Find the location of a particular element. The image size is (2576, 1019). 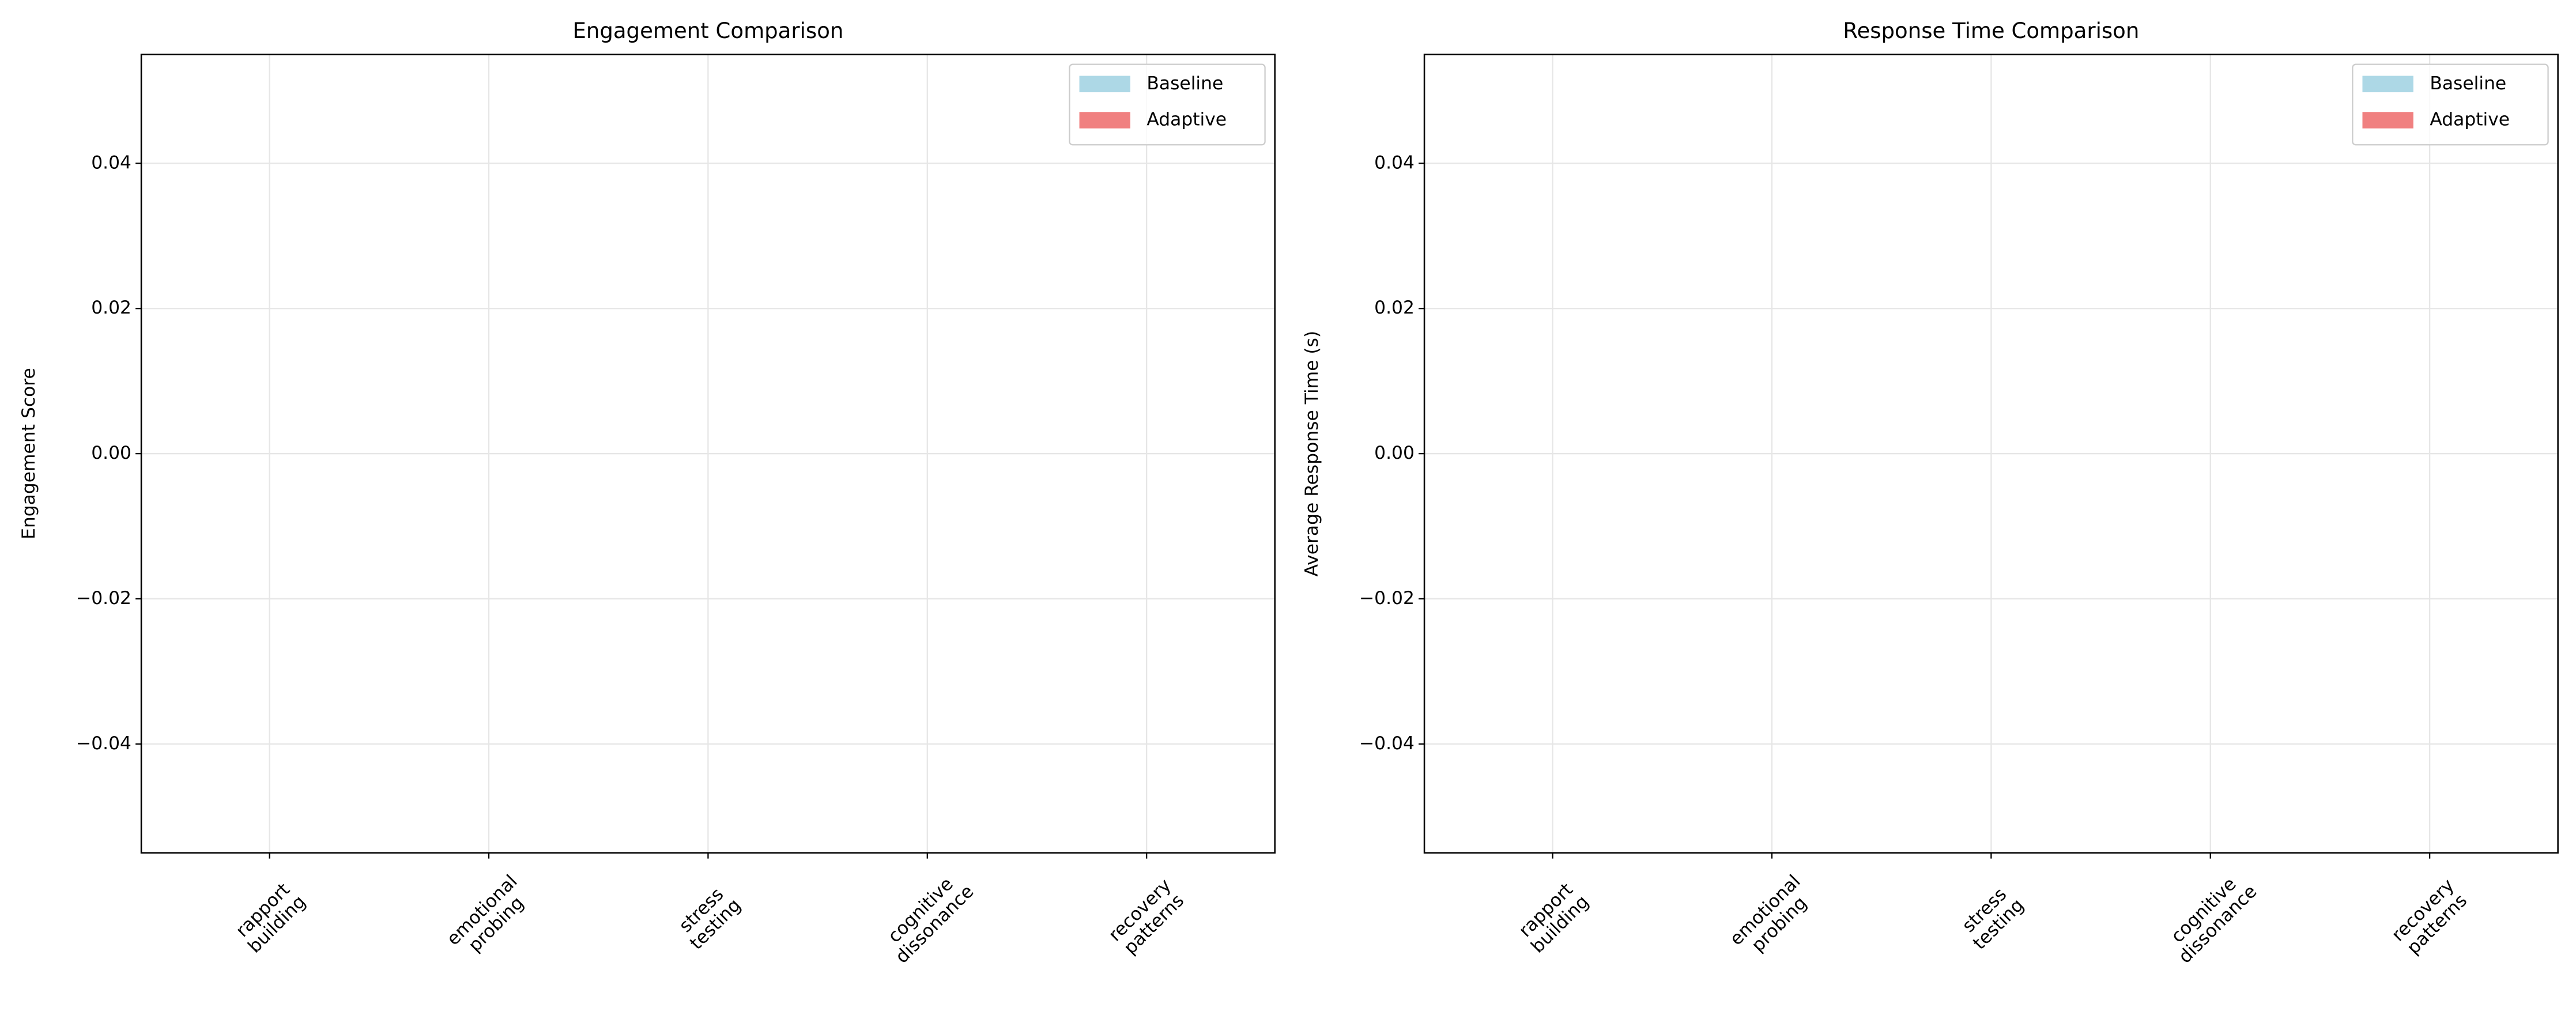

chart-title: Response Time Comparison is located at coordinates (1991, 30).